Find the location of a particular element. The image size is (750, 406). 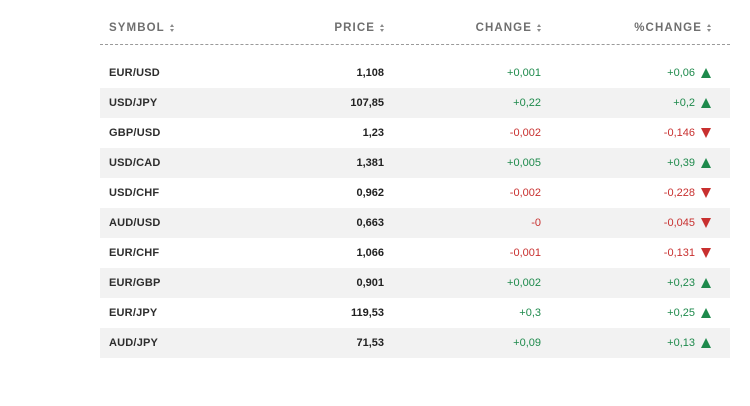

symbol-cell: EUR/JPY is located at coordinates (133, 313).